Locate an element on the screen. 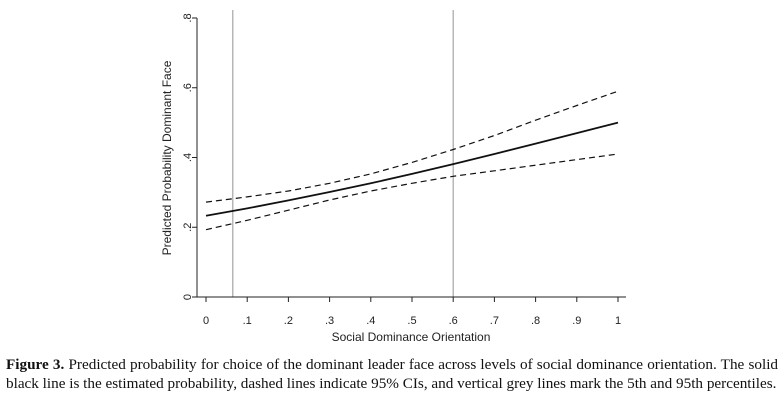 This screenshot has height=410, width=784. y-axis-label: Predicted Probability Dominant Face is located at coordinates (167, 157).